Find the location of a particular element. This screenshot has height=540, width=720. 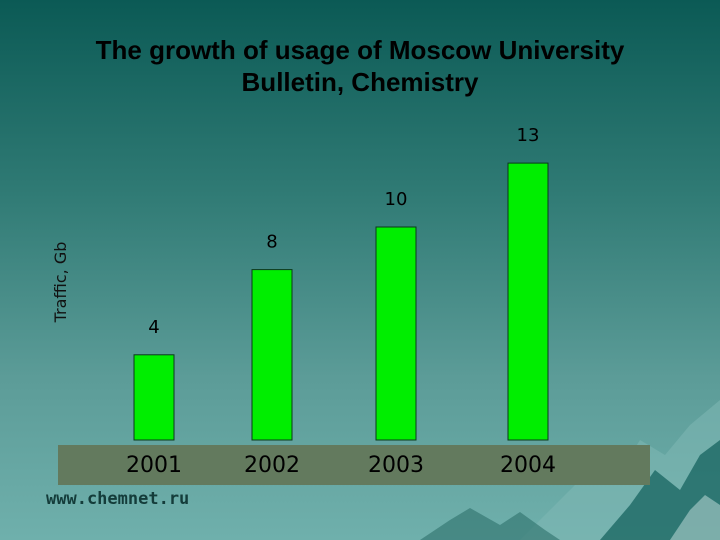

x-tick-label-2001: 2001 is located at coordinates (154, 465).